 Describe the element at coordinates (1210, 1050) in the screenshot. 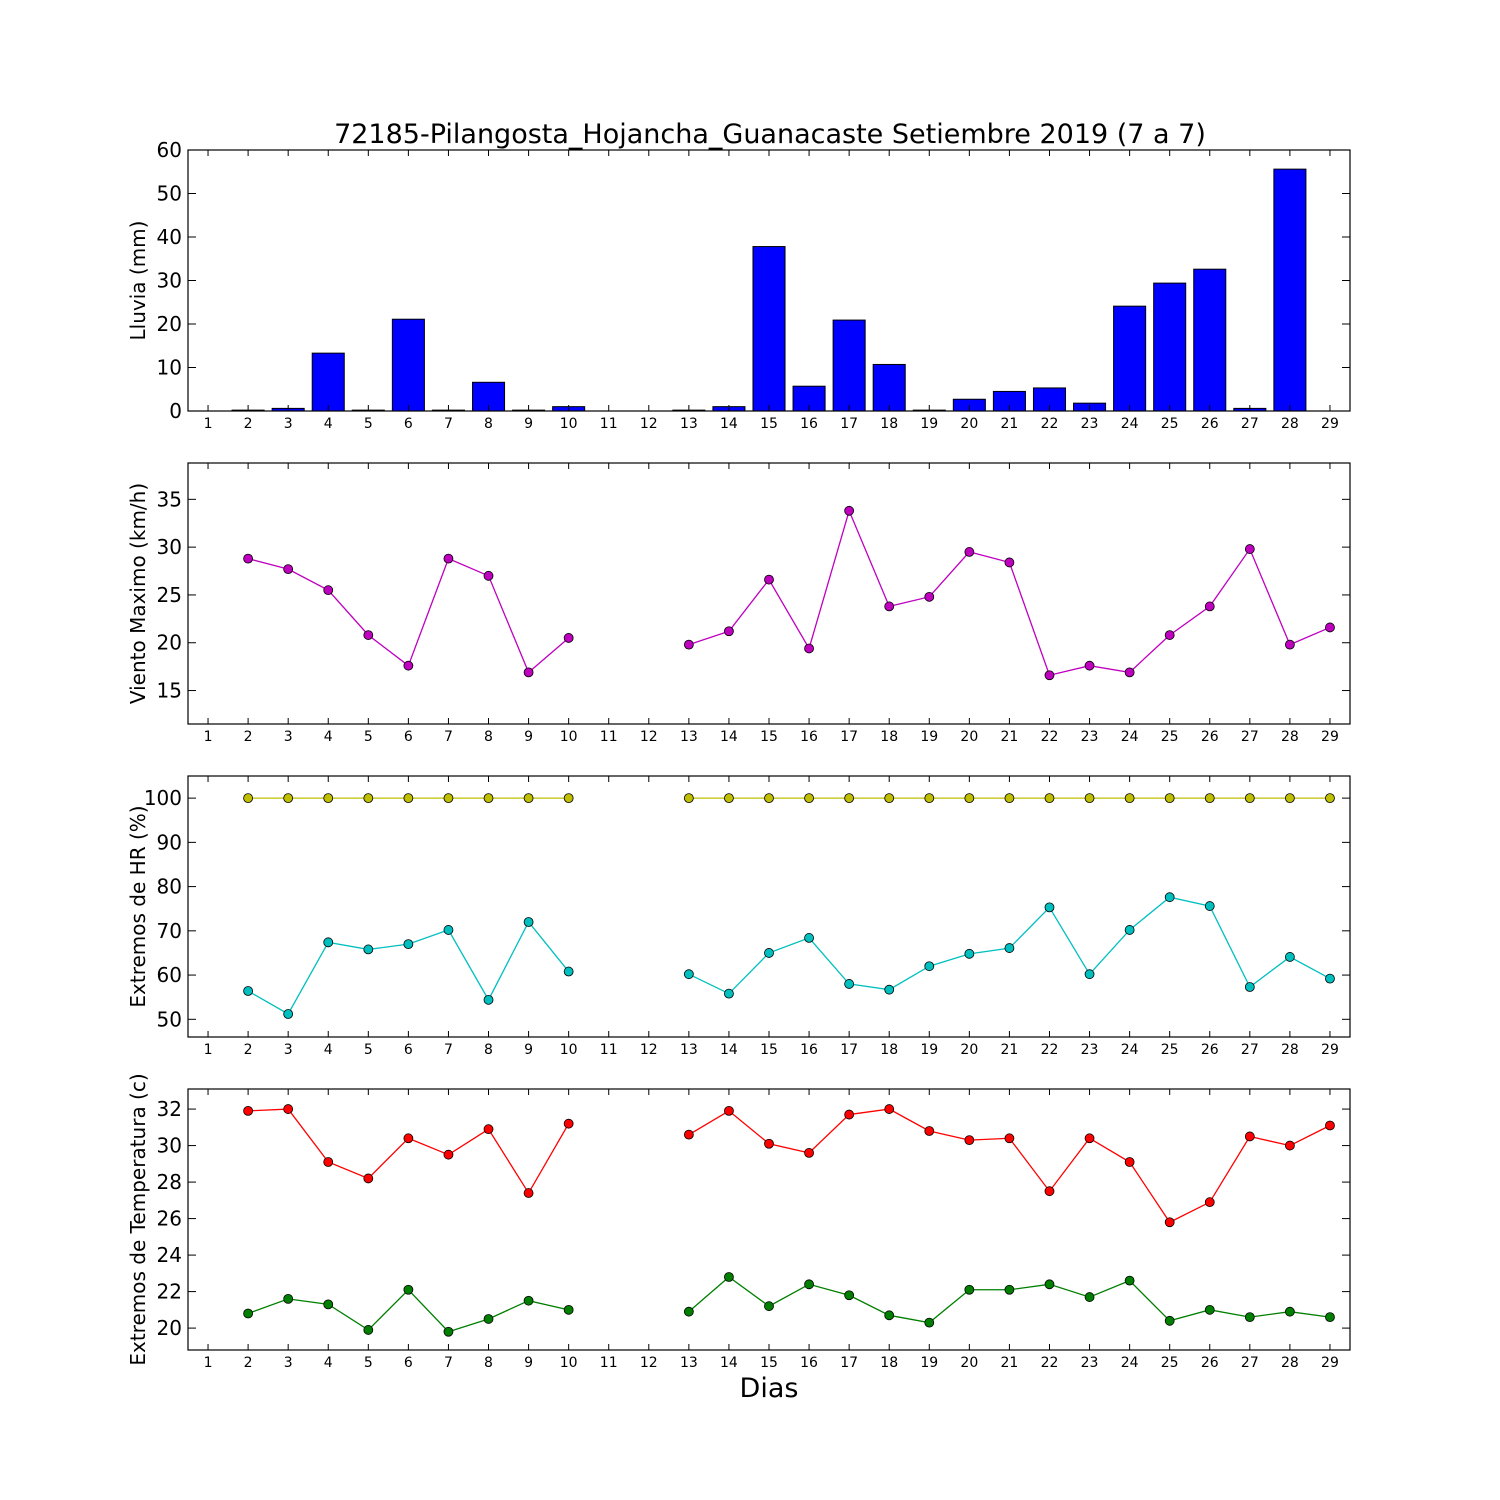

I see `x-tick-label: 26` at that location.